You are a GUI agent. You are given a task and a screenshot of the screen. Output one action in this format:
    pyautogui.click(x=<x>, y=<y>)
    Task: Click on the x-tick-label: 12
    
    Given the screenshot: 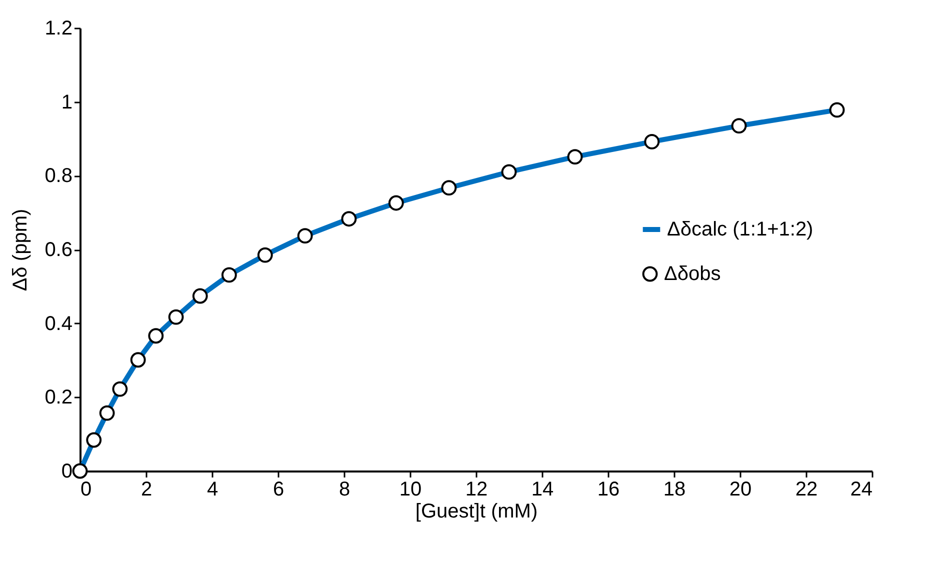 What is the action you would take?
    pyautogui.click(x=476, y=489)
    